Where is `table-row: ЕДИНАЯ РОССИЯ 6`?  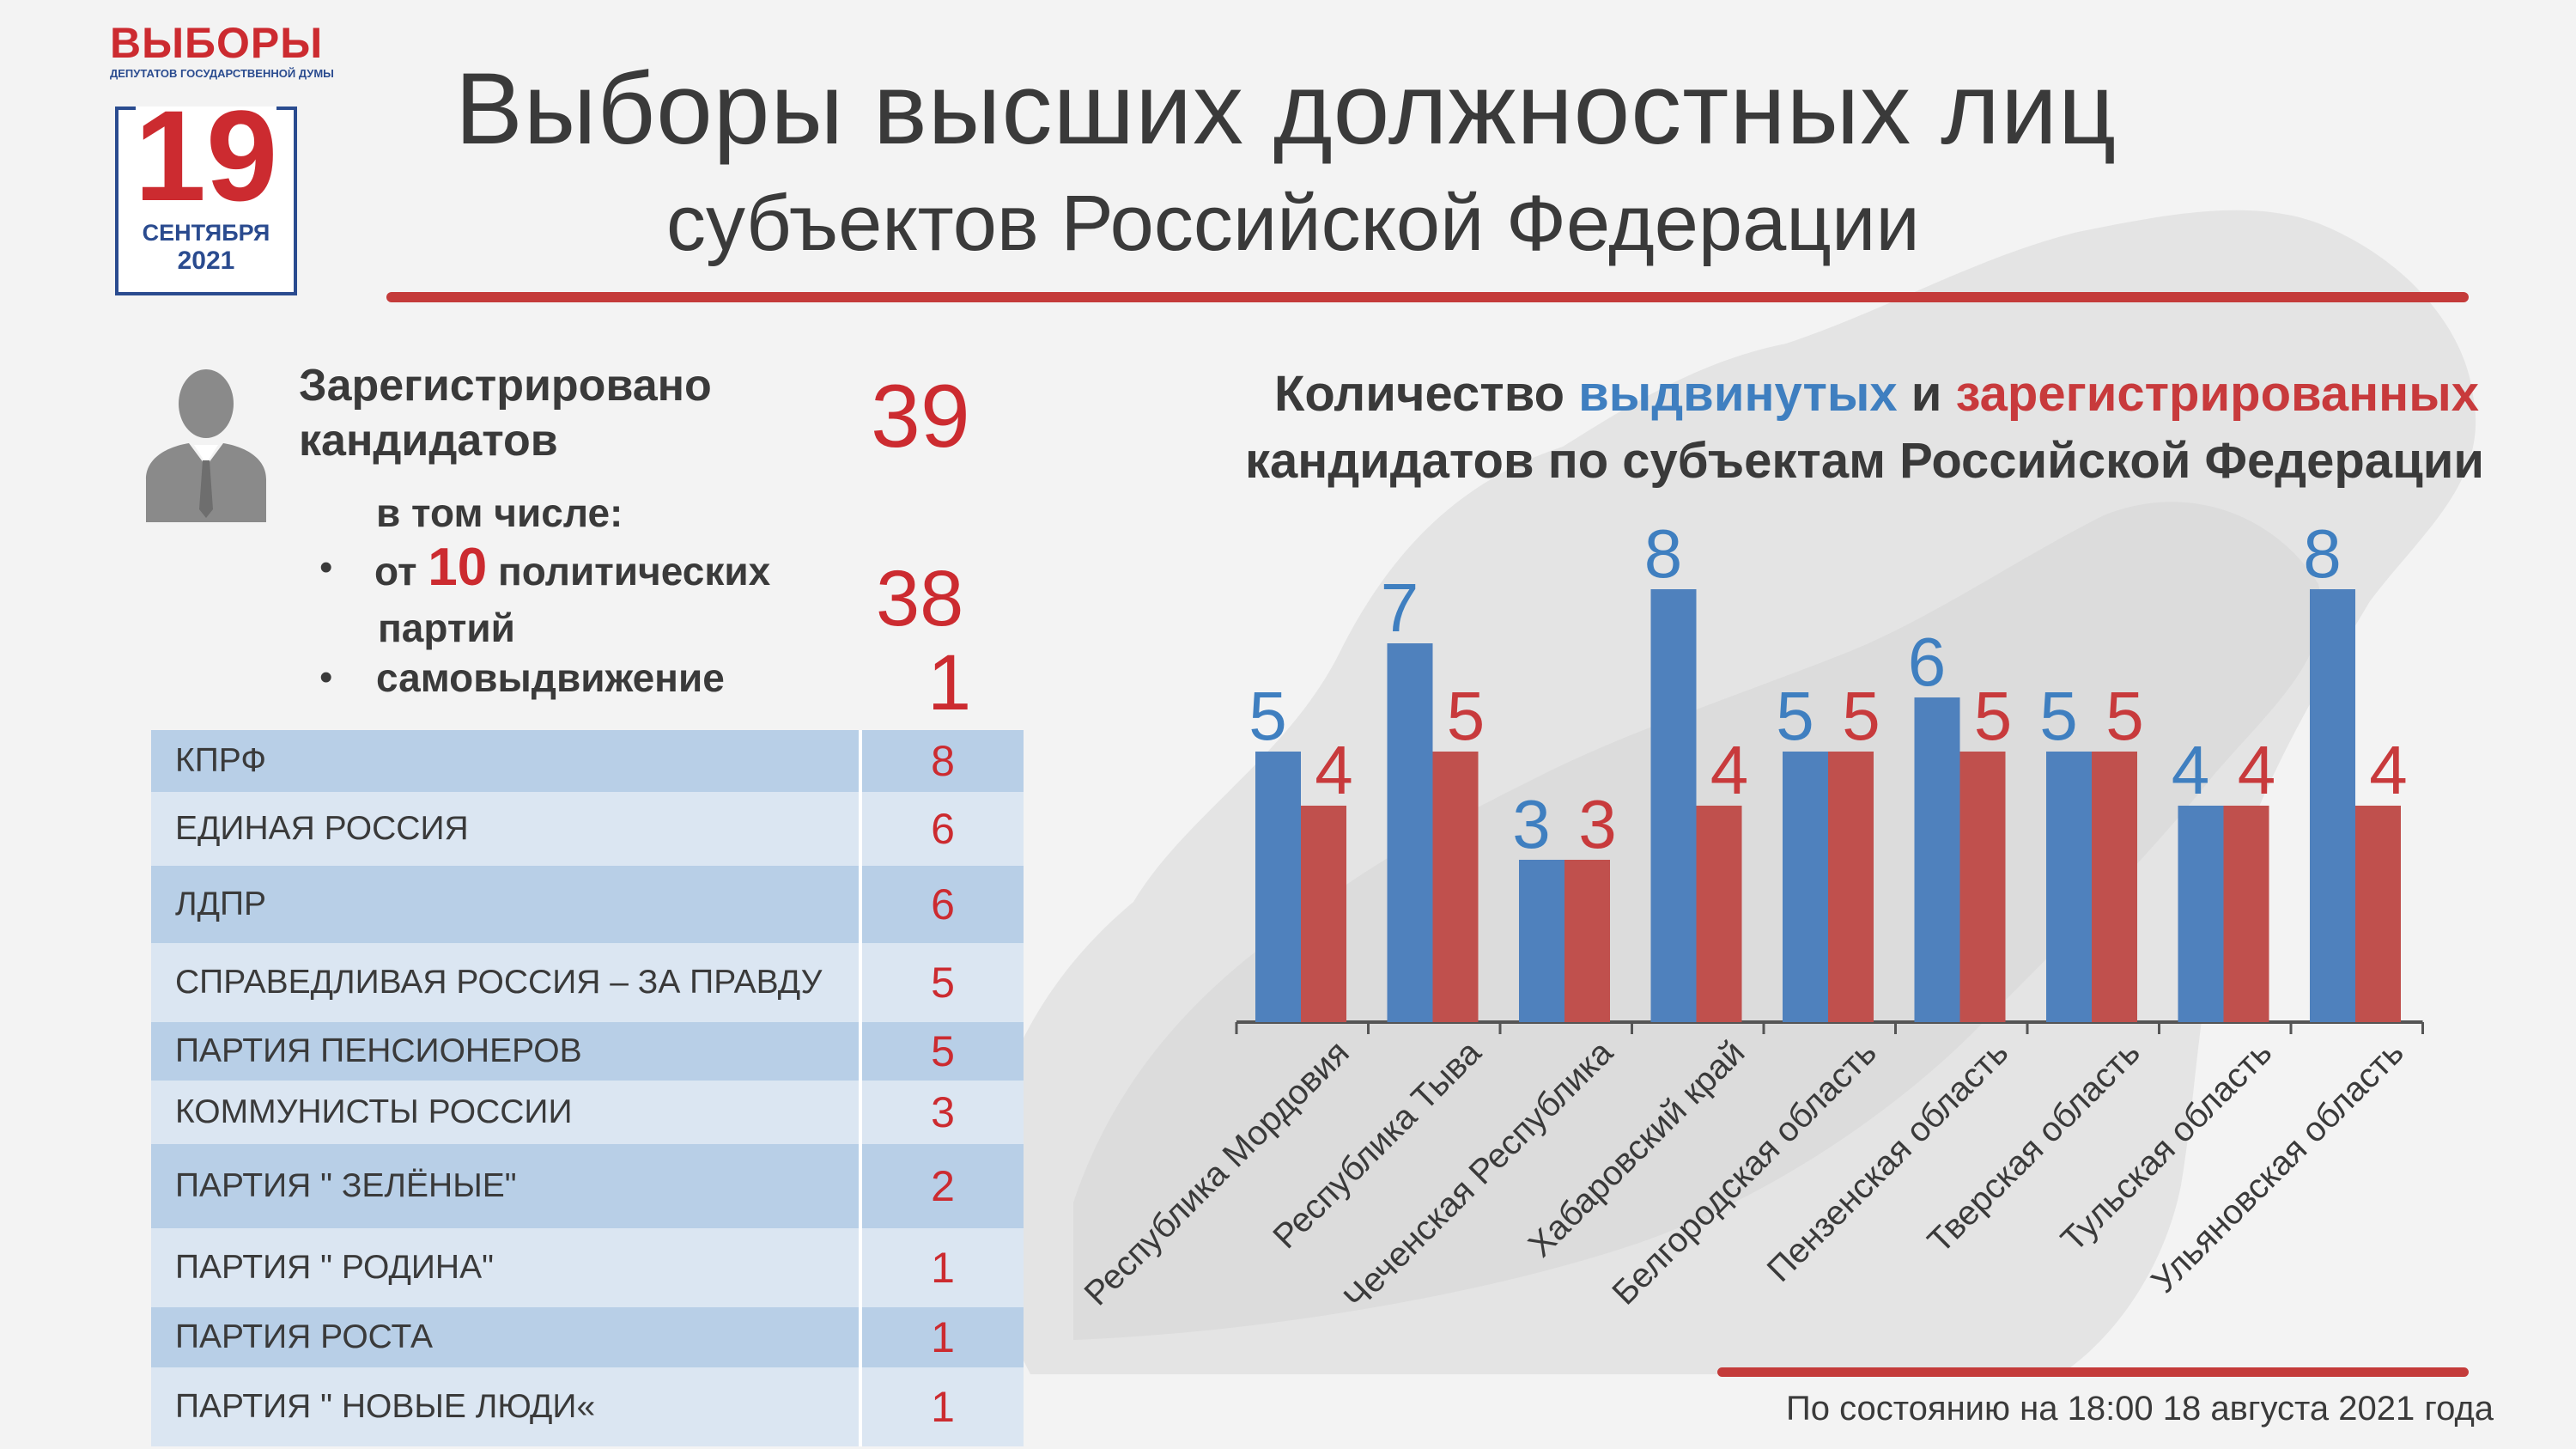 table-row: ЕДИНАЯ РОССИЯ 6 is located at coordinates (587, 829).